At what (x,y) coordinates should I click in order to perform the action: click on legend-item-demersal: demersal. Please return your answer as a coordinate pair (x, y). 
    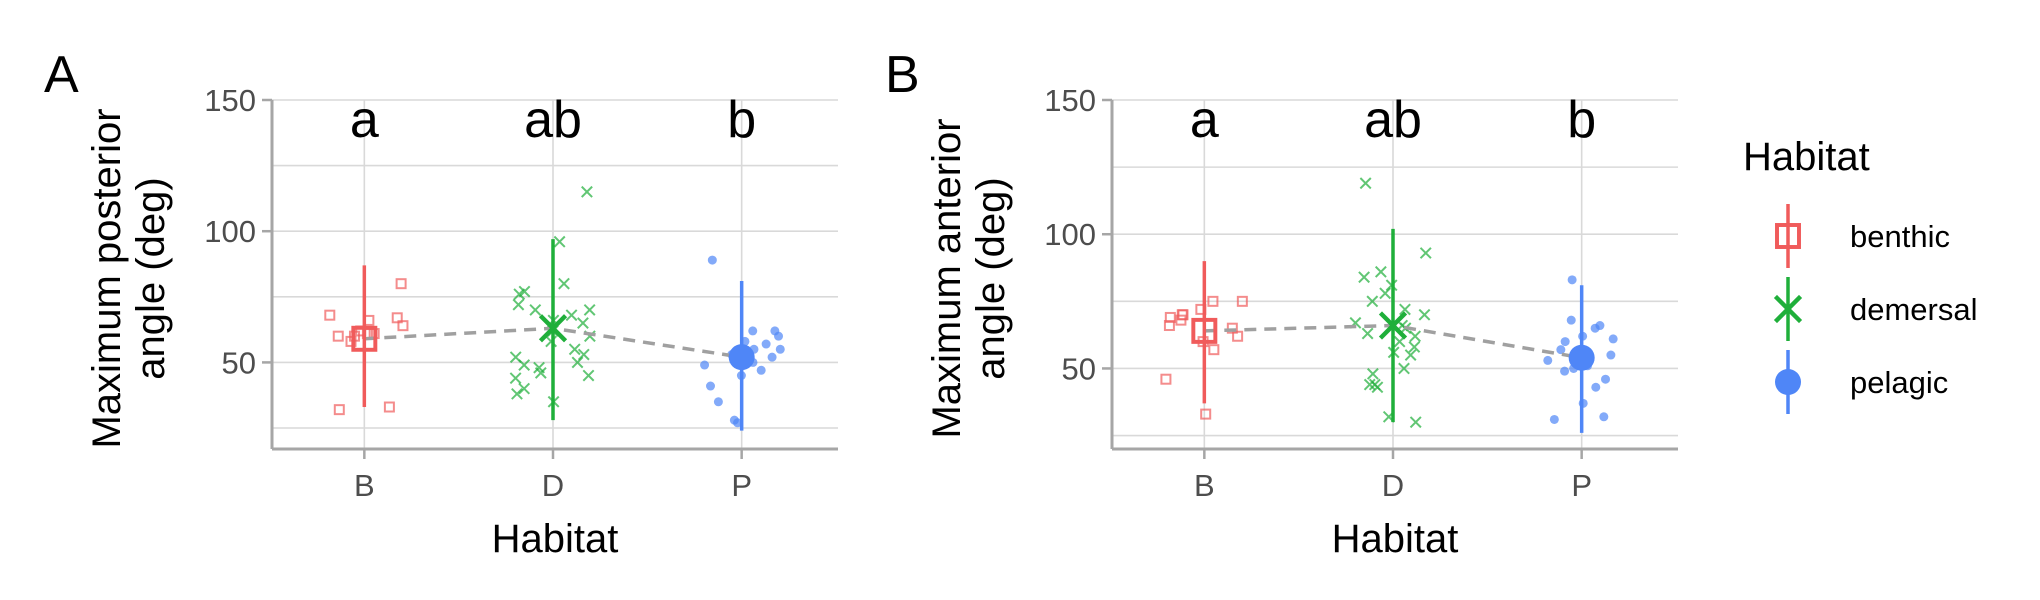
    Looking at the image, I should click on (1875, 309).